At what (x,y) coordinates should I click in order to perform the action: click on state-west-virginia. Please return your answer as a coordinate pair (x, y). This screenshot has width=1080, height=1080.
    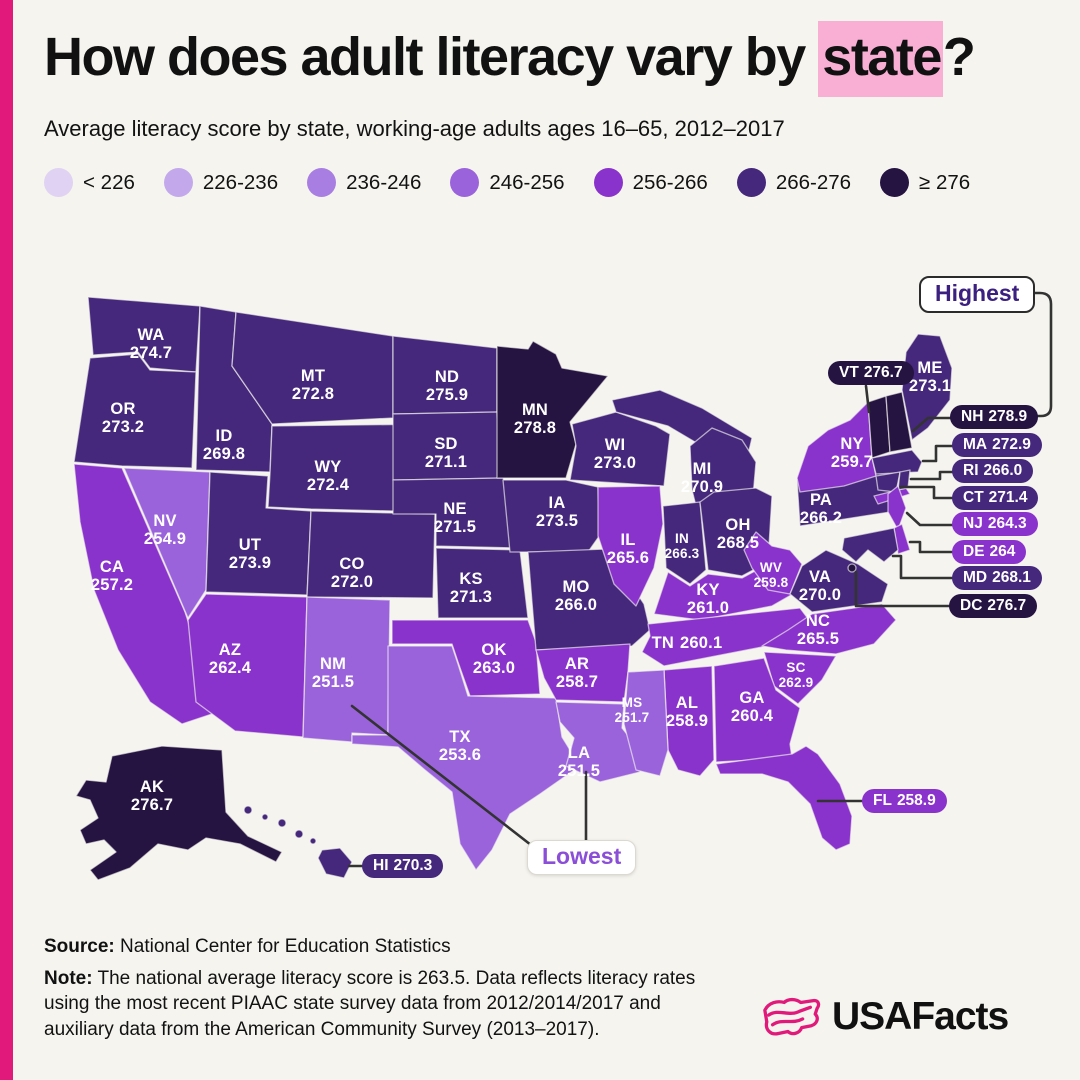
    Looking at the image, I should click on (773, 563).